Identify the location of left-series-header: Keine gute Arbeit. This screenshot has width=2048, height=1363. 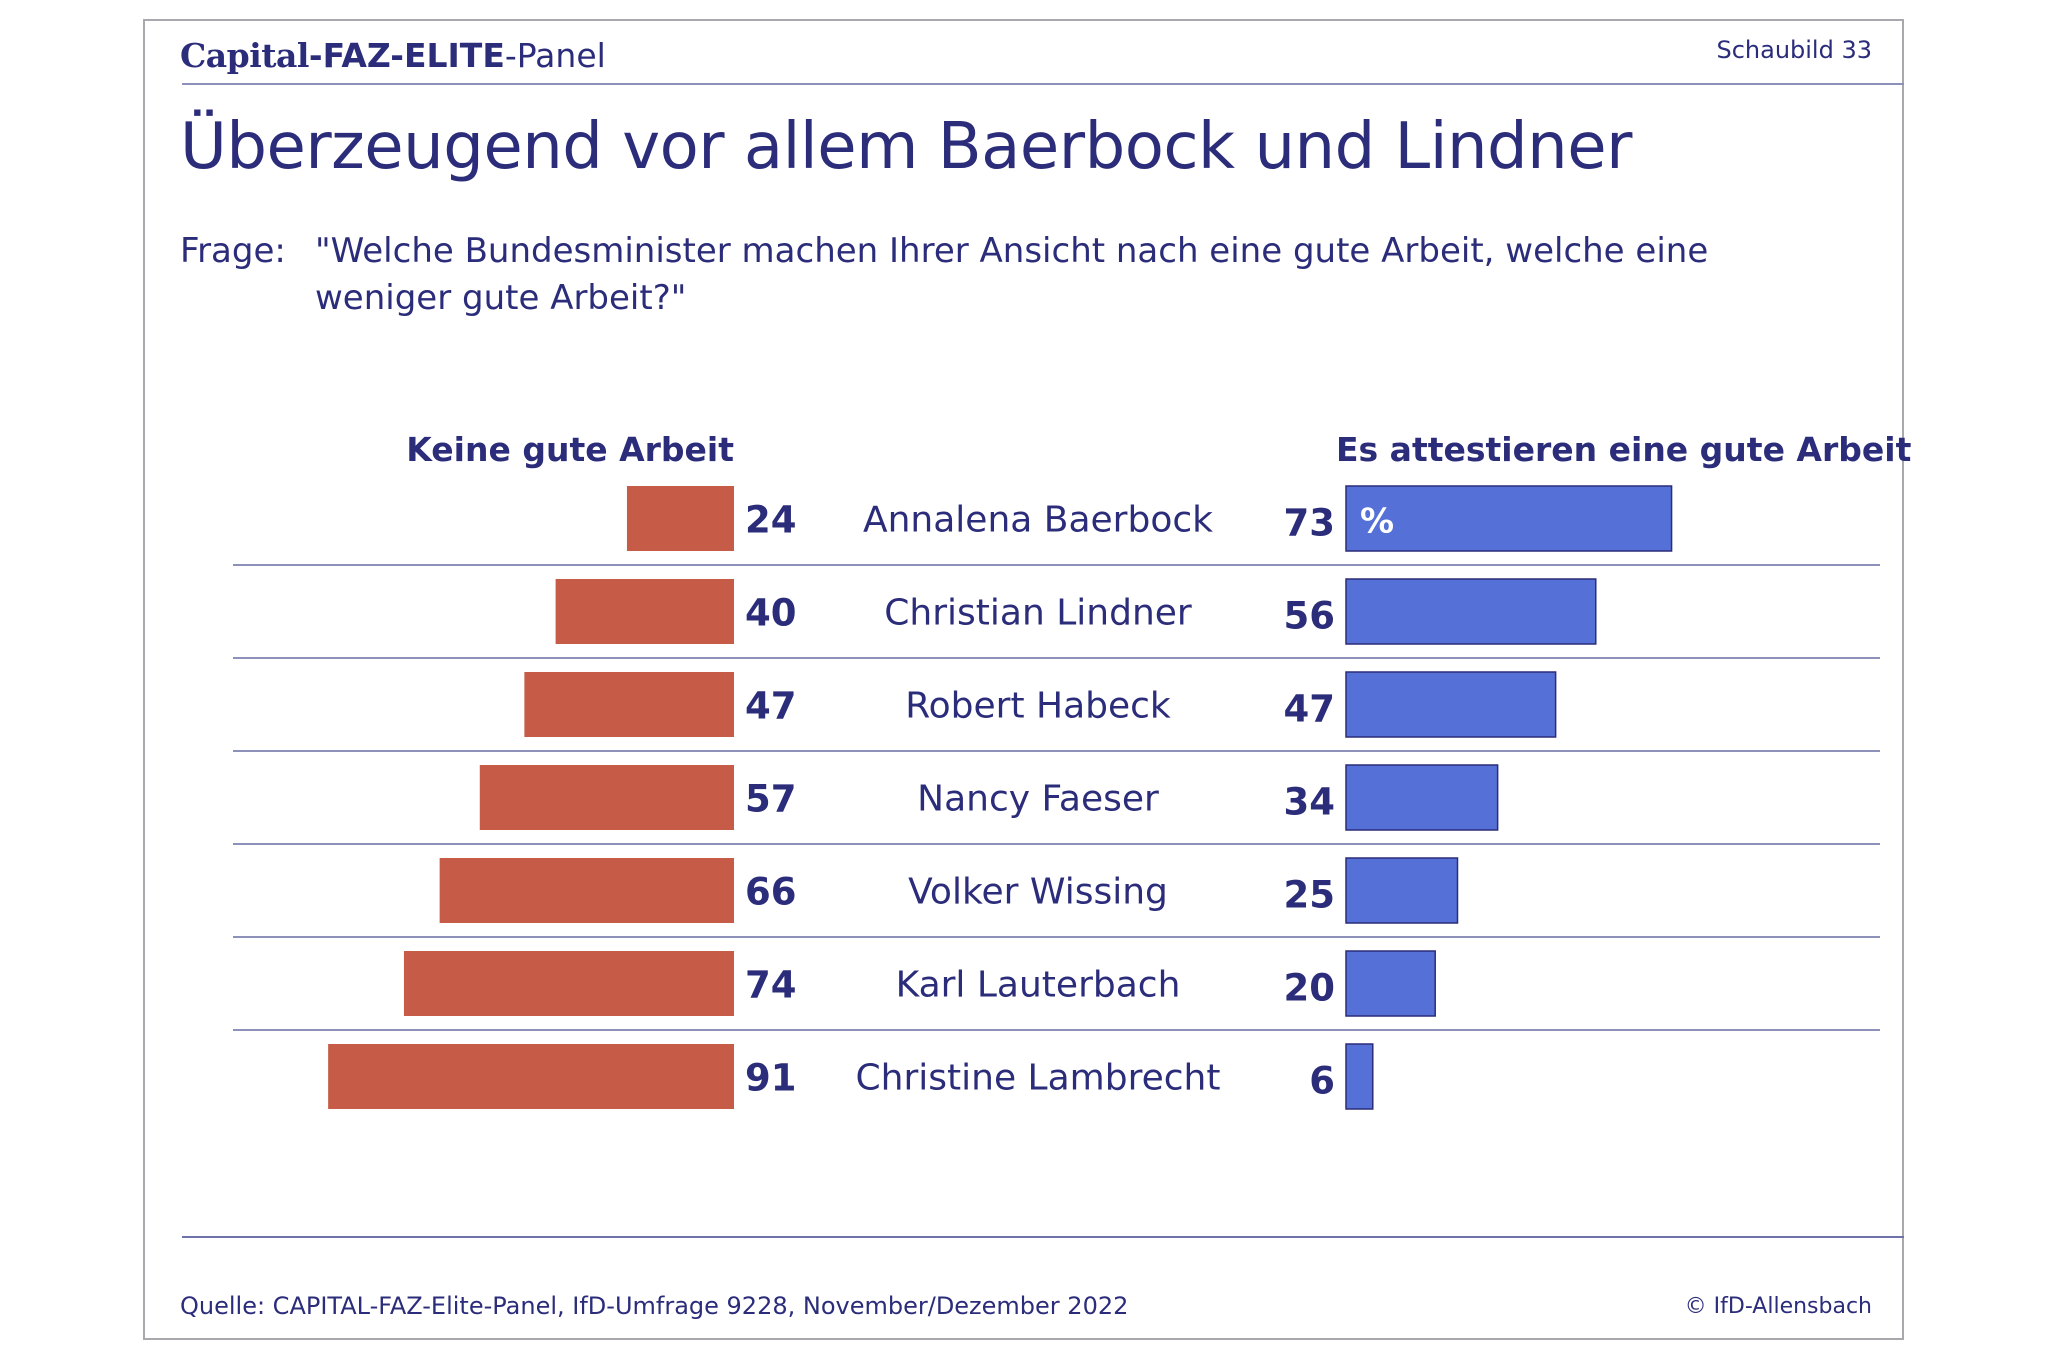
(570, 449).